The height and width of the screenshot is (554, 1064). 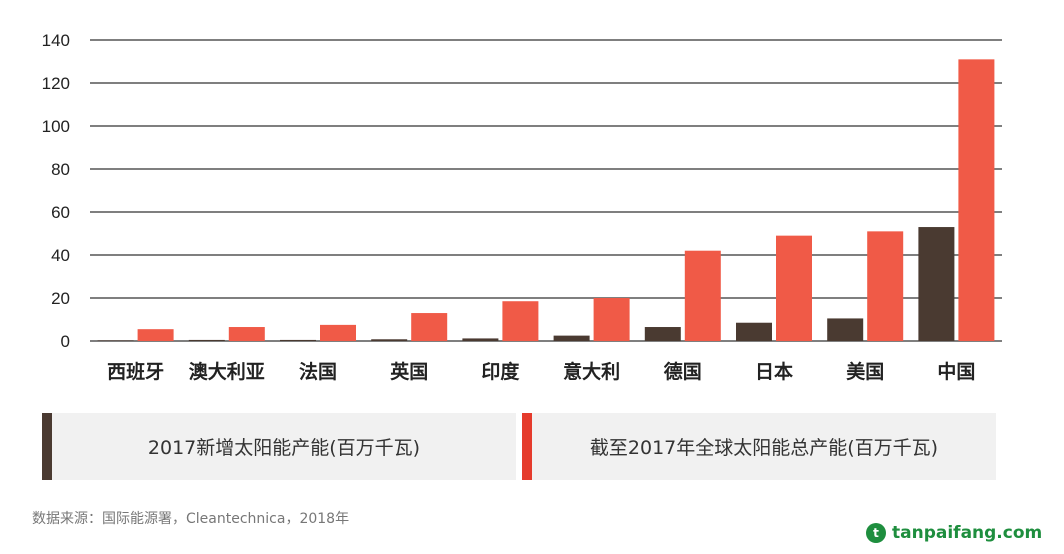 I want to click on watermark: t tanpaifang.com, so click(x=954, y=533).